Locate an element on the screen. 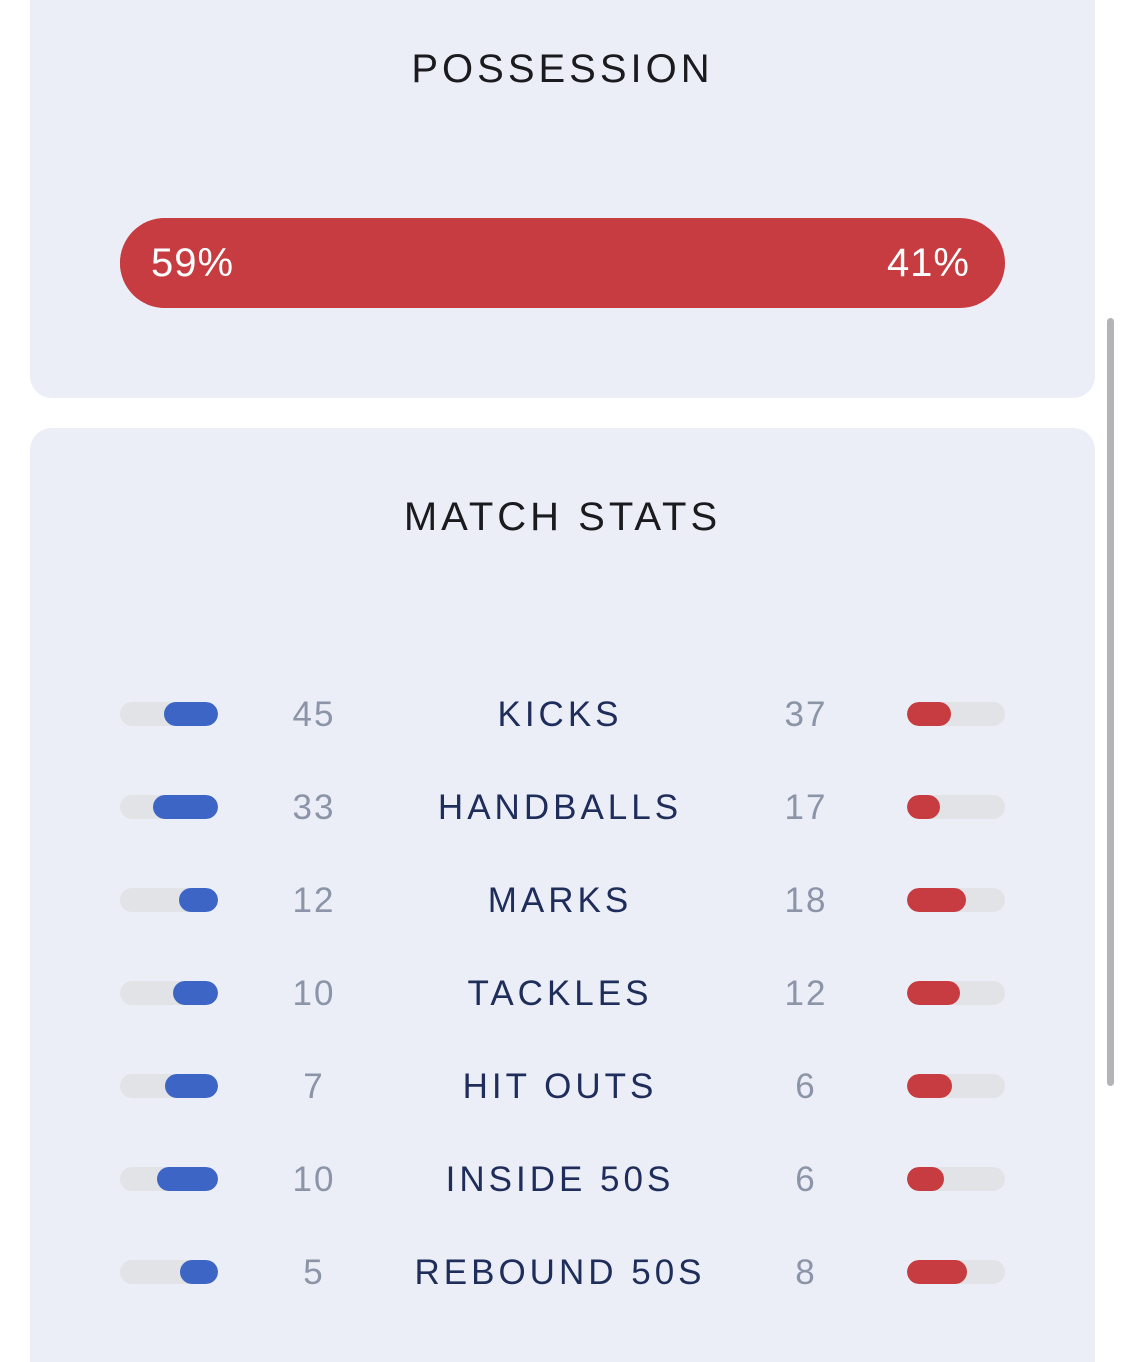  stat-label: REBOUND 50S is located at coordinates (560, 1272).